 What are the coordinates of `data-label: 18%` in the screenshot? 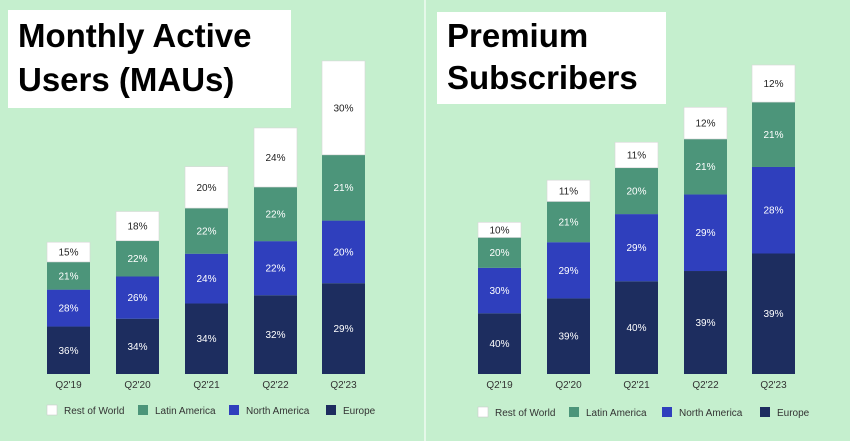 It's located at (137, 227).